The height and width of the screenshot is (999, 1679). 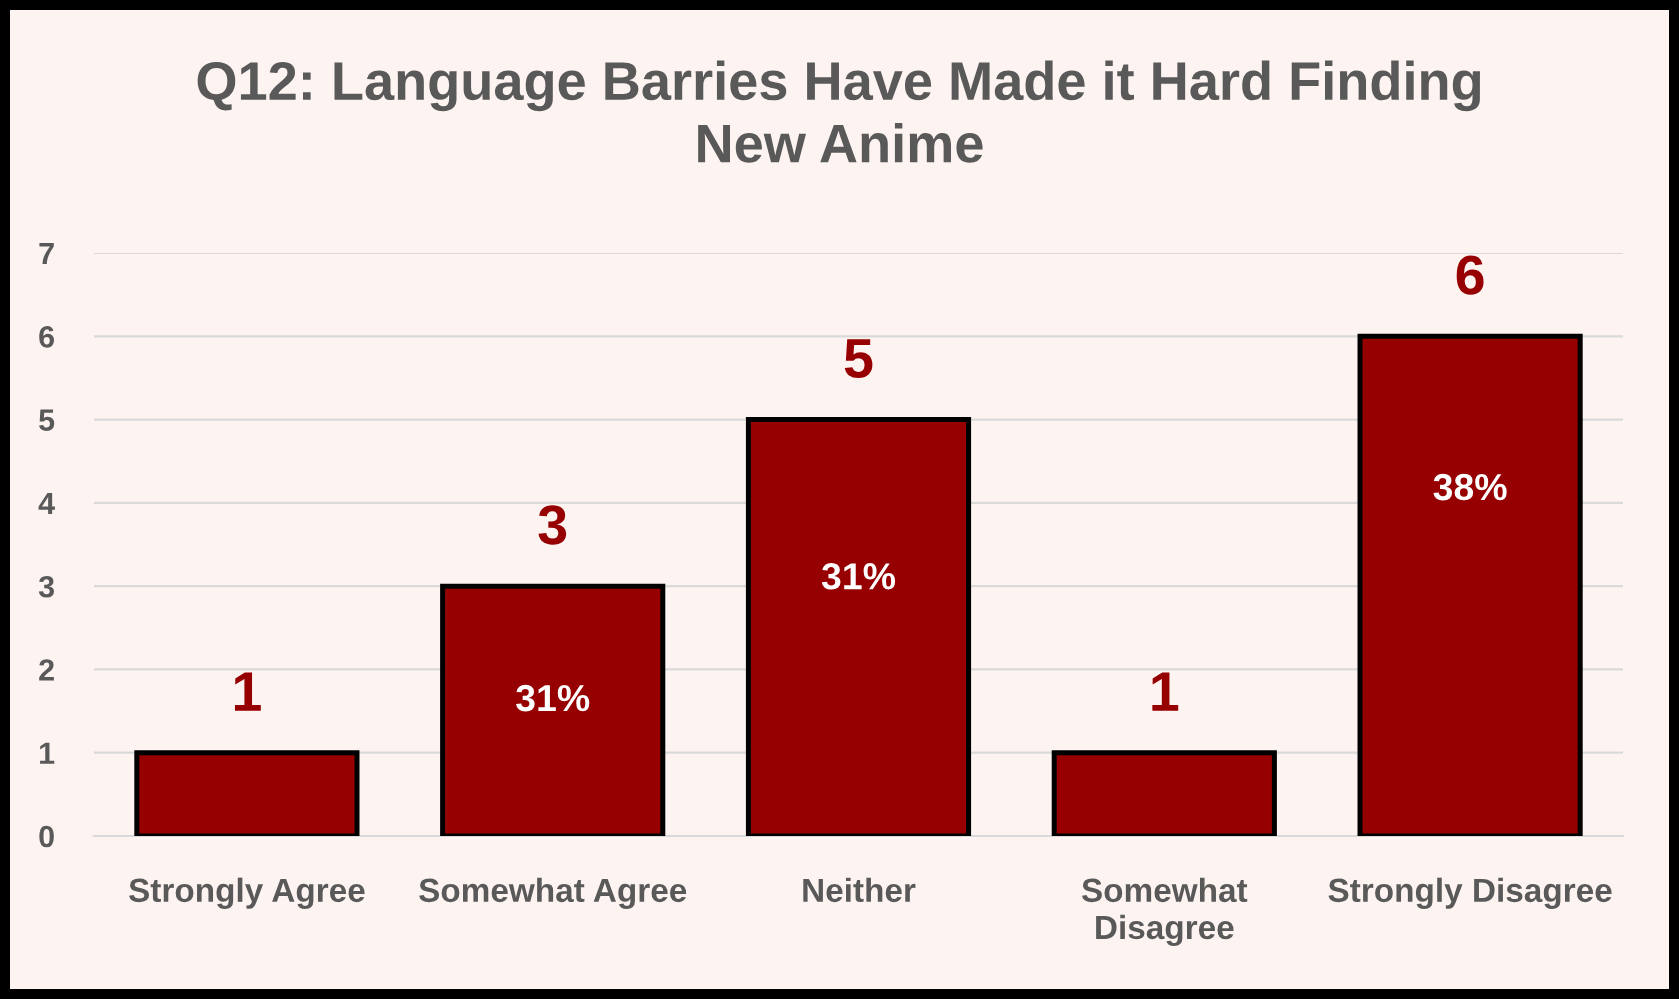 What do you see at coordinates (46, 503) in the screenshot?
I see `y-tick-label: 4` at bounding box center [46, 503].